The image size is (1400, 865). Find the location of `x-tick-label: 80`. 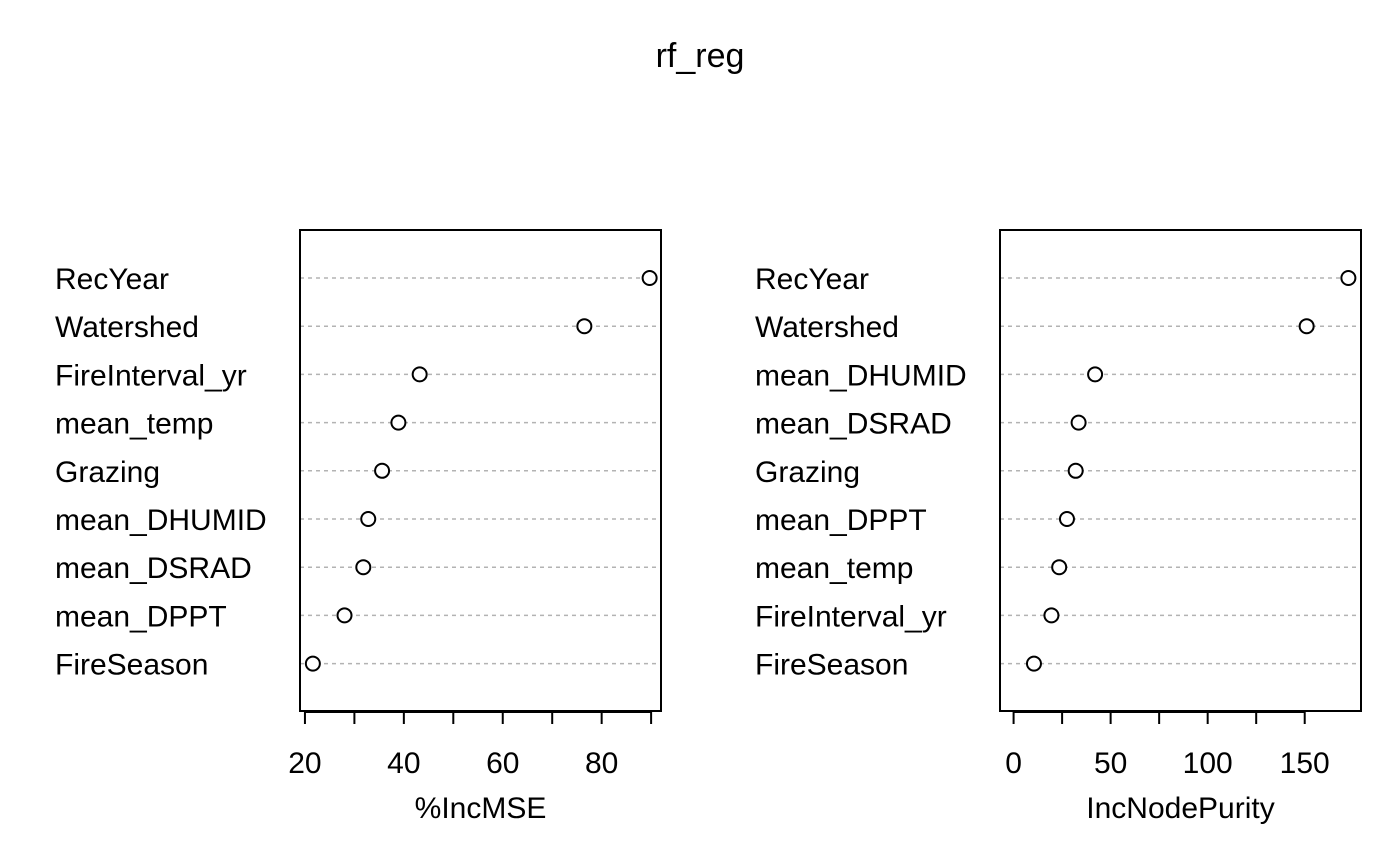

x-tick-label: 80 is located at coordinates (601, 763).